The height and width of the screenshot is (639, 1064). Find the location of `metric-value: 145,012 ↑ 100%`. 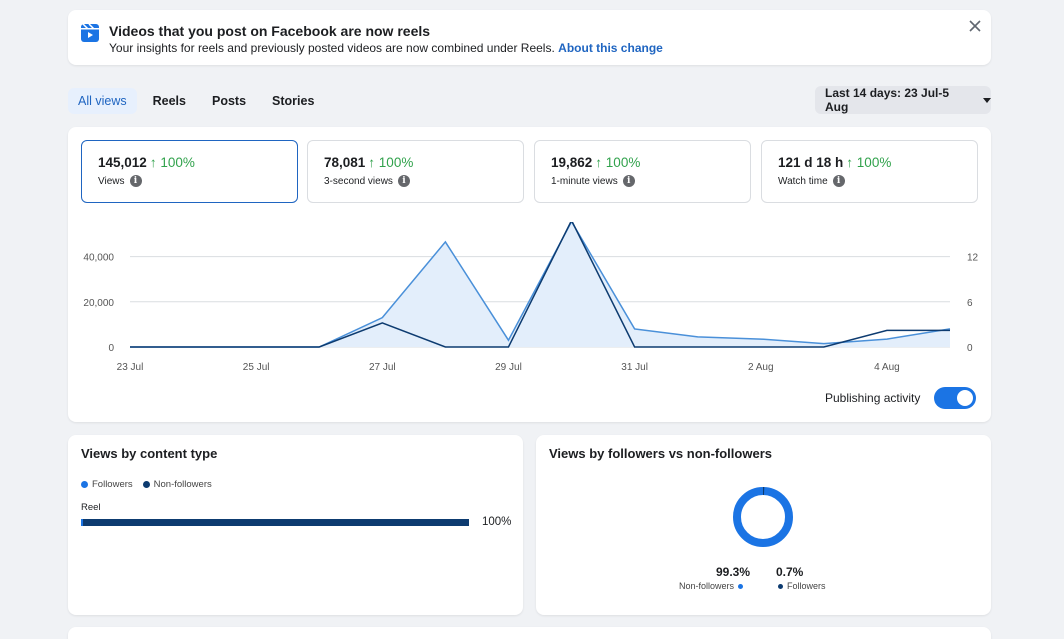

metric-value: 145,012 ↑ 100% is located at coordinates (146, 162).